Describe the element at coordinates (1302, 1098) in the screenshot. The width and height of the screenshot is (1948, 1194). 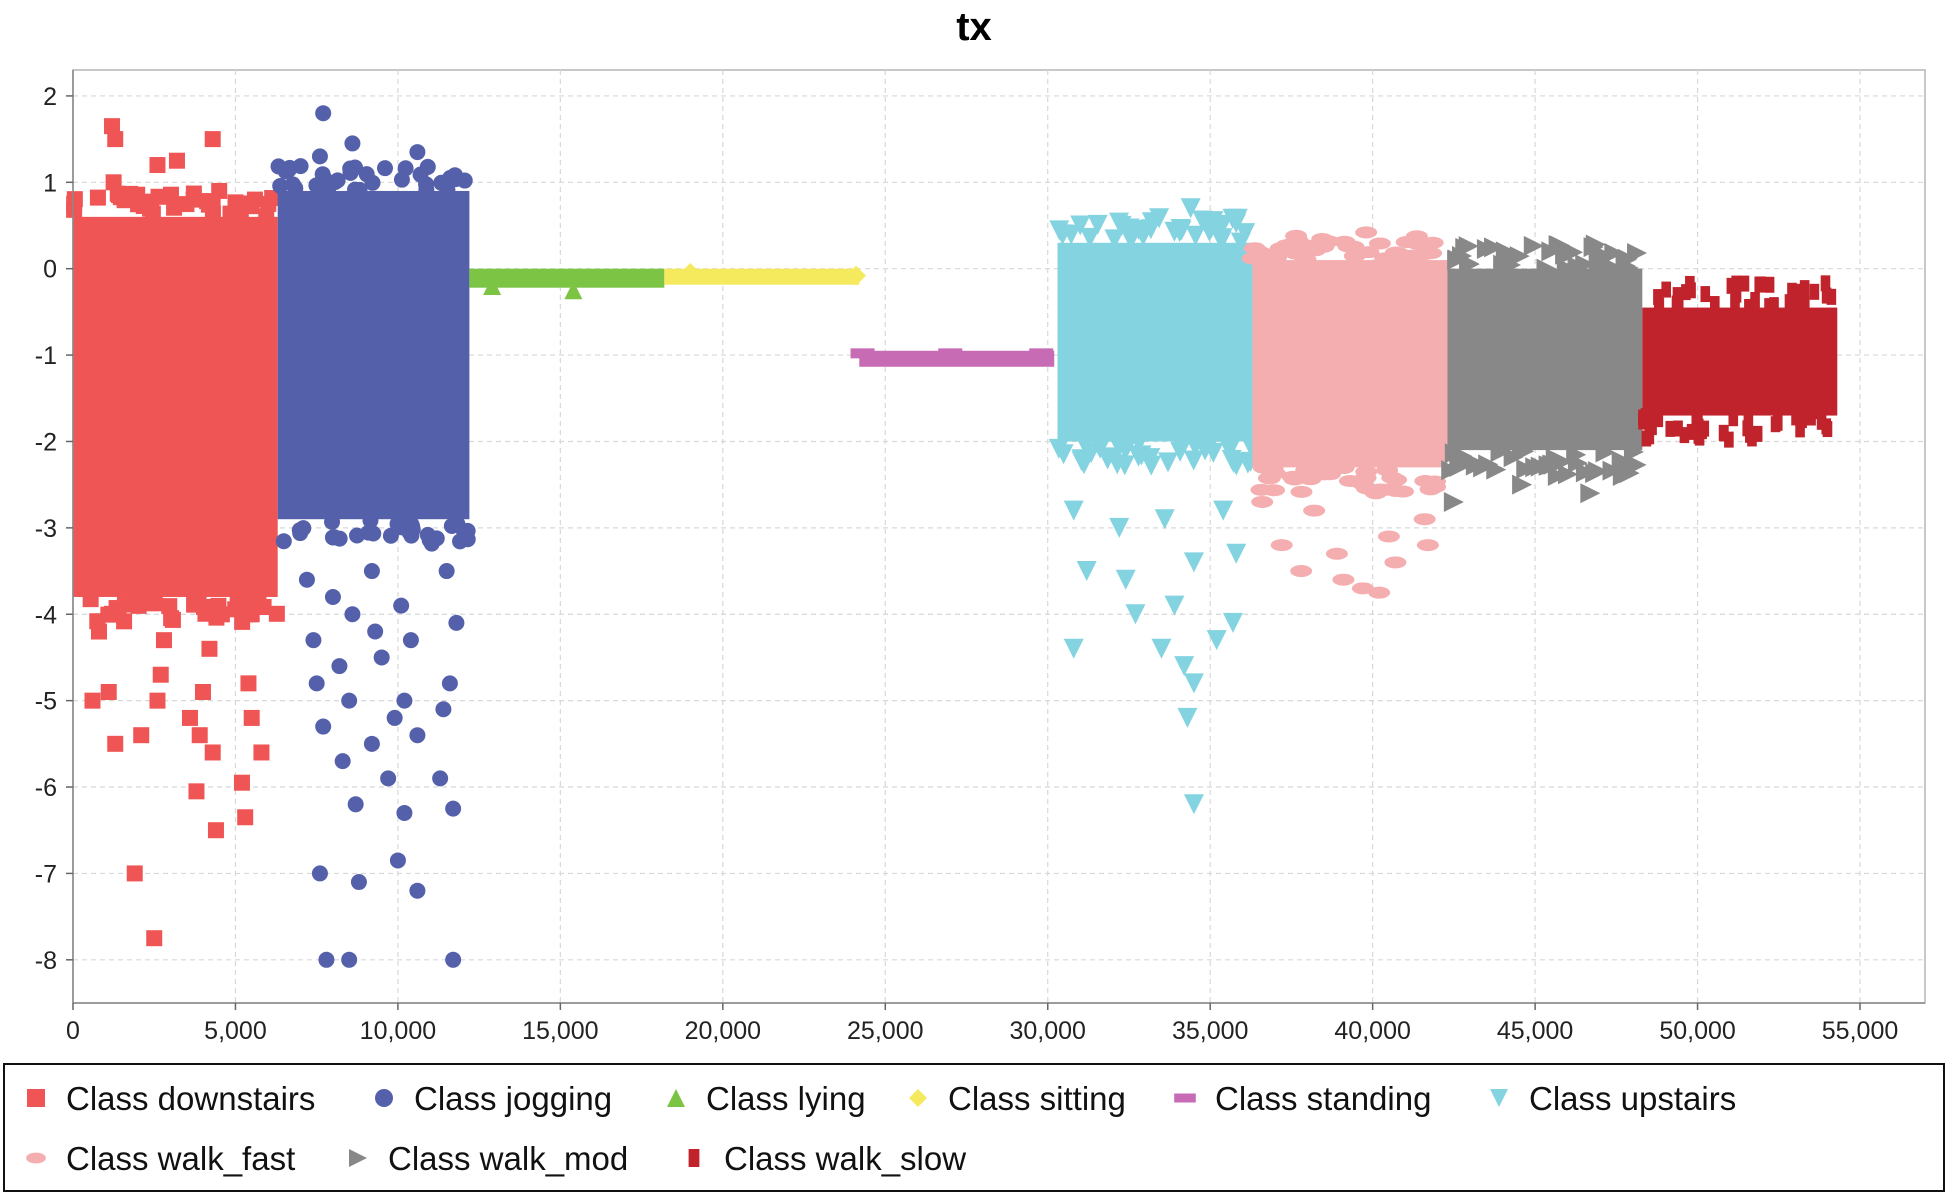
I see `legend-item-standing: Class standing` at that location.